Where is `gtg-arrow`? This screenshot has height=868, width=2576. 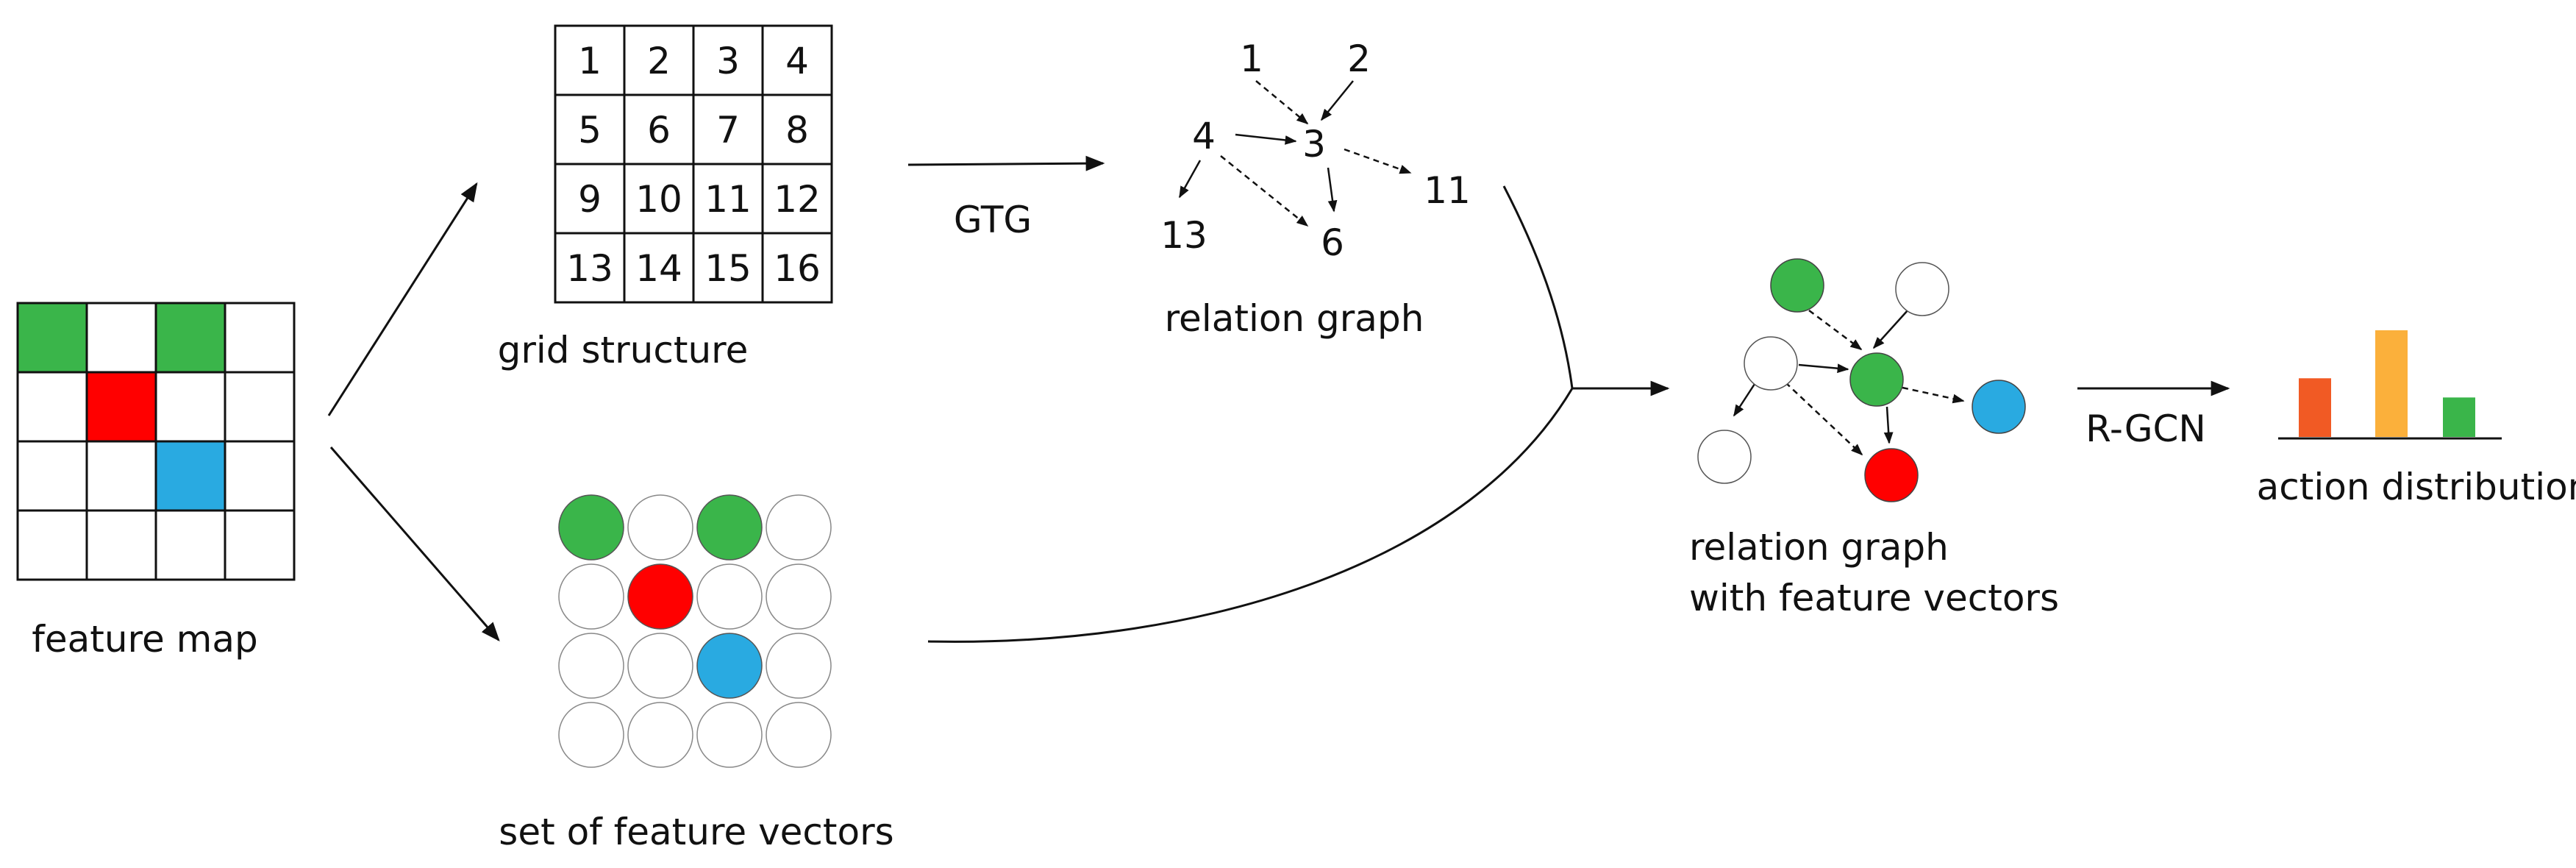
gtg-arrow is located at coordinates (1006, 163).